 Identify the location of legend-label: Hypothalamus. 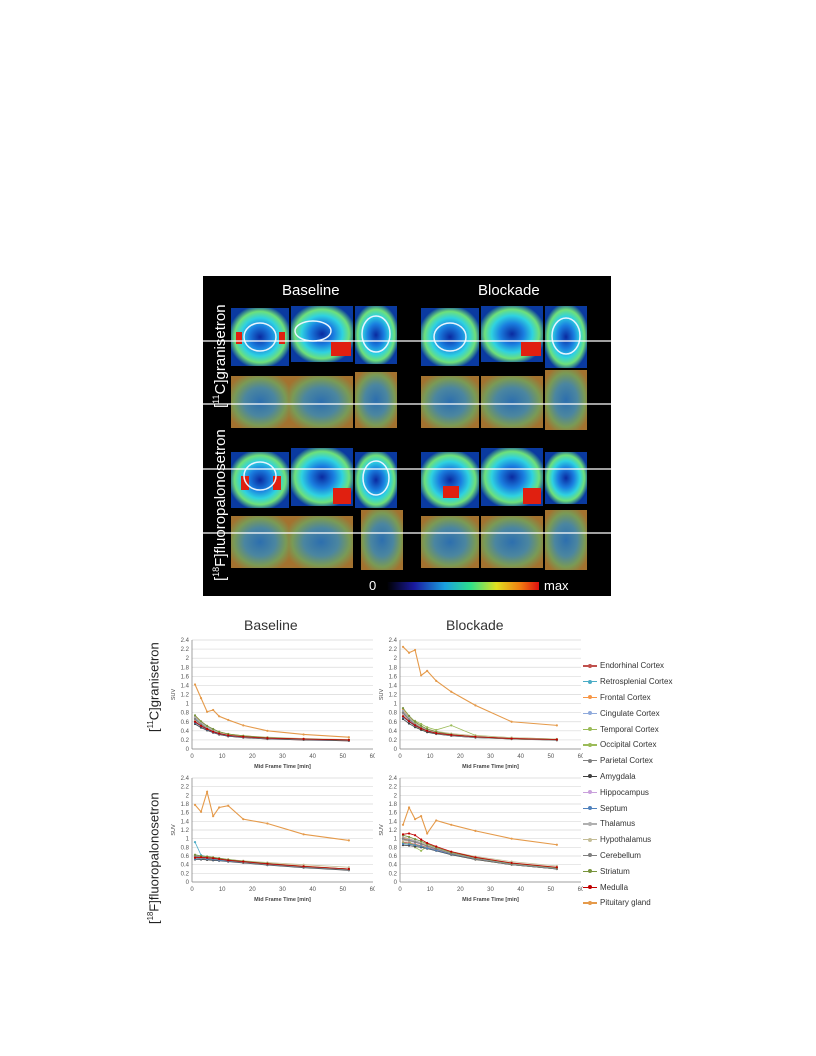
(626, 840).